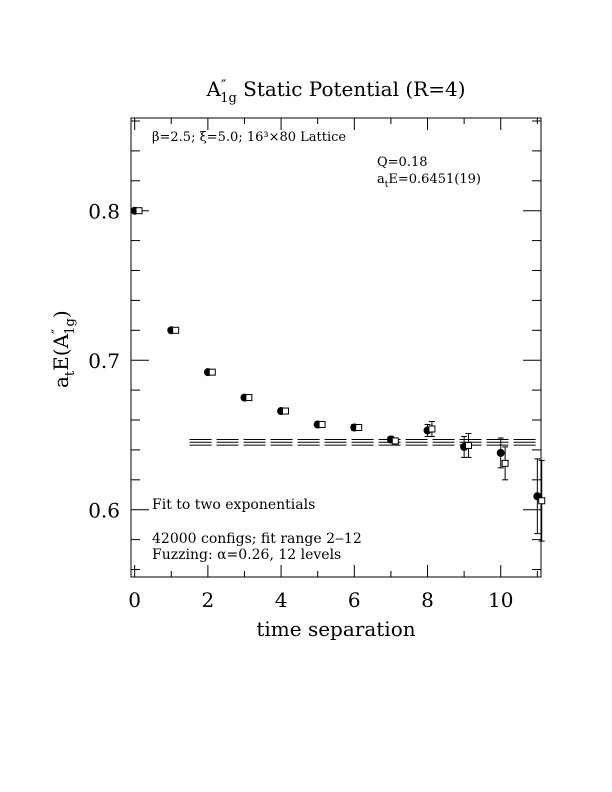  I want to click on title-rest: Static Potential (R=4), so click(351, 89).